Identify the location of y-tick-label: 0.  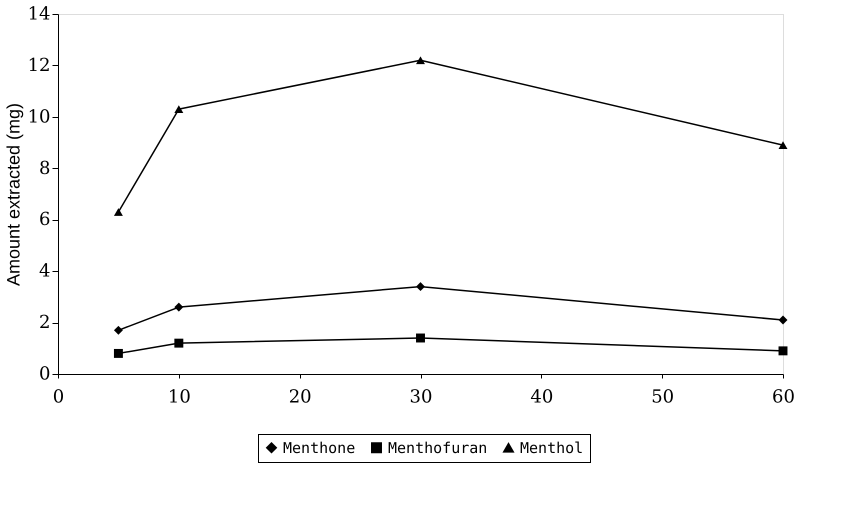
(44, 374).